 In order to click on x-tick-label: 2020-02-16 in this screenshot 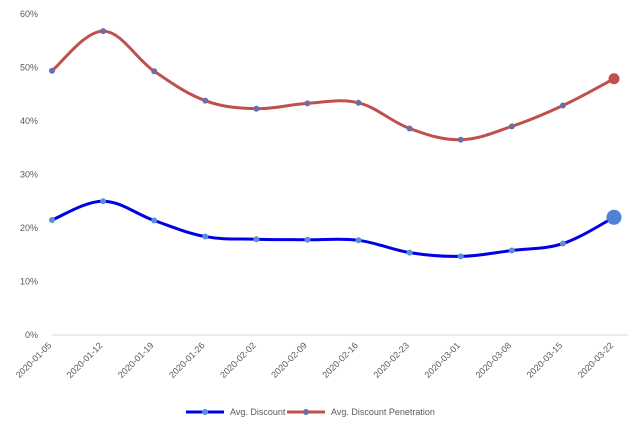, I will do `click(340, 360)`.